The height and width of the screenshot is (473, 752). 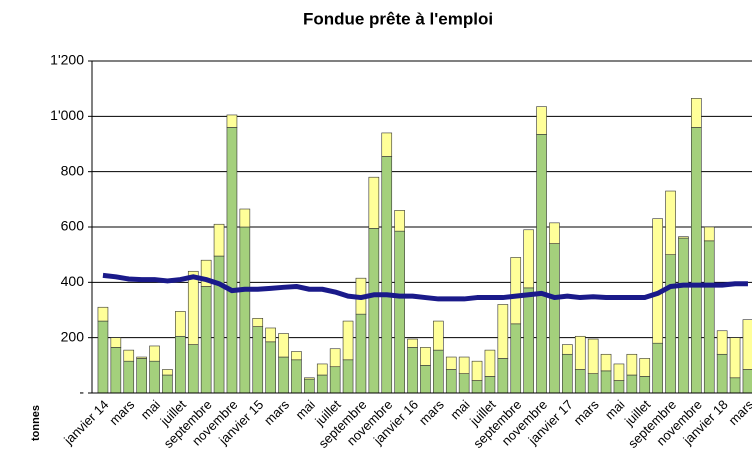 I want to click on y-tick-label: 600, so click(x=73, y=226).